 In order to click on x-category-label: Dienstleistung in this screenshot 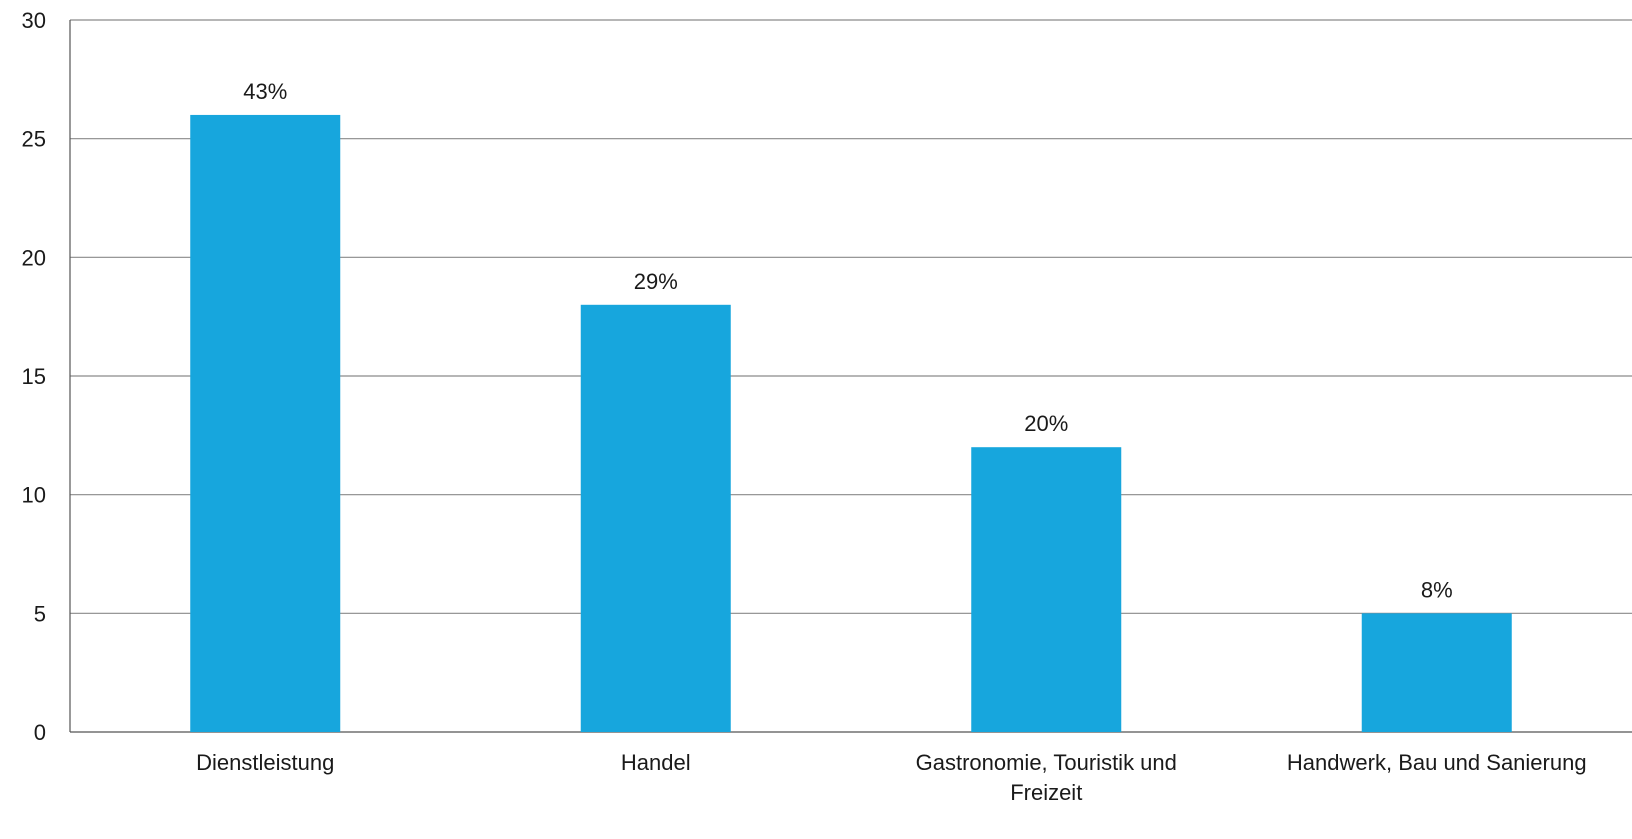, I will do `click(265, 762)`.